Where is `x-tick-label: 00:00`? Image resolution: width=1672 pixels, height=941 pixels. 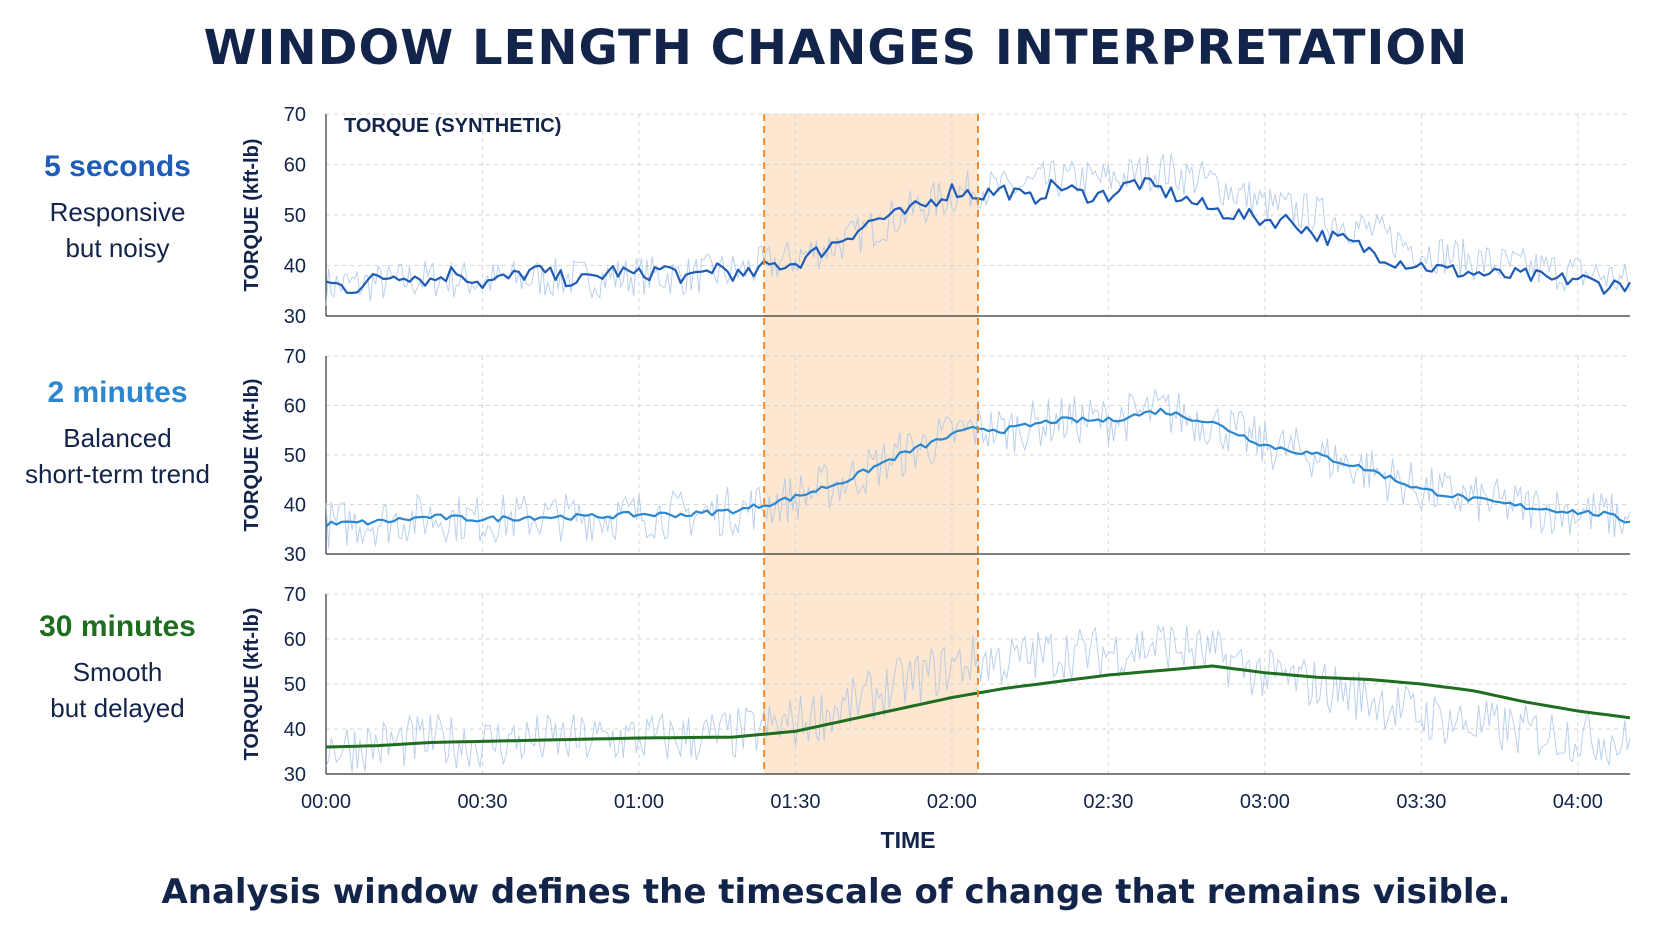 x-tick-label: 00:00 is located at coordinates (326, 802).